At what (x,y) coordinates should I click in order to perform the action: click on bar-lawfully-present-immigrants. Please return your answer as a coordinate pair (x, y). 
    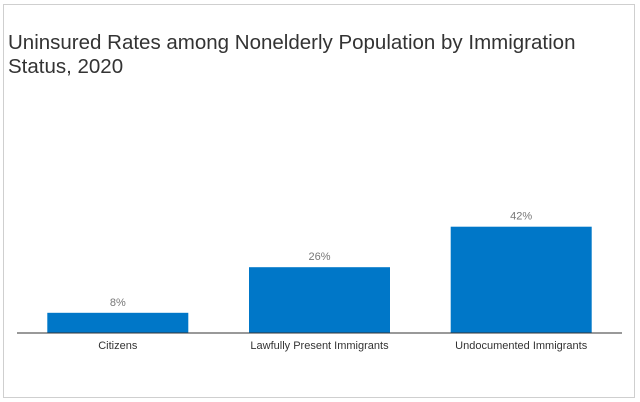
    Looking at the image, I should click on (319, 300).